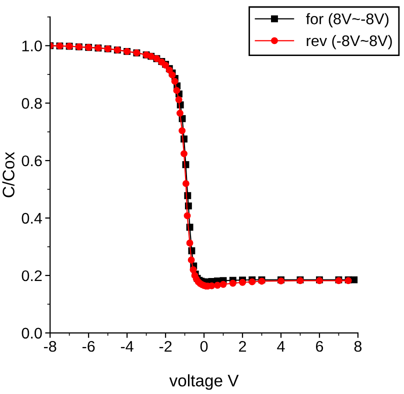 The image size is (404, 394). What do you see at coordinates (204, 382) in the screenshot?
I see `x-axis-title: voltage V` at bounding box center [204, 382].